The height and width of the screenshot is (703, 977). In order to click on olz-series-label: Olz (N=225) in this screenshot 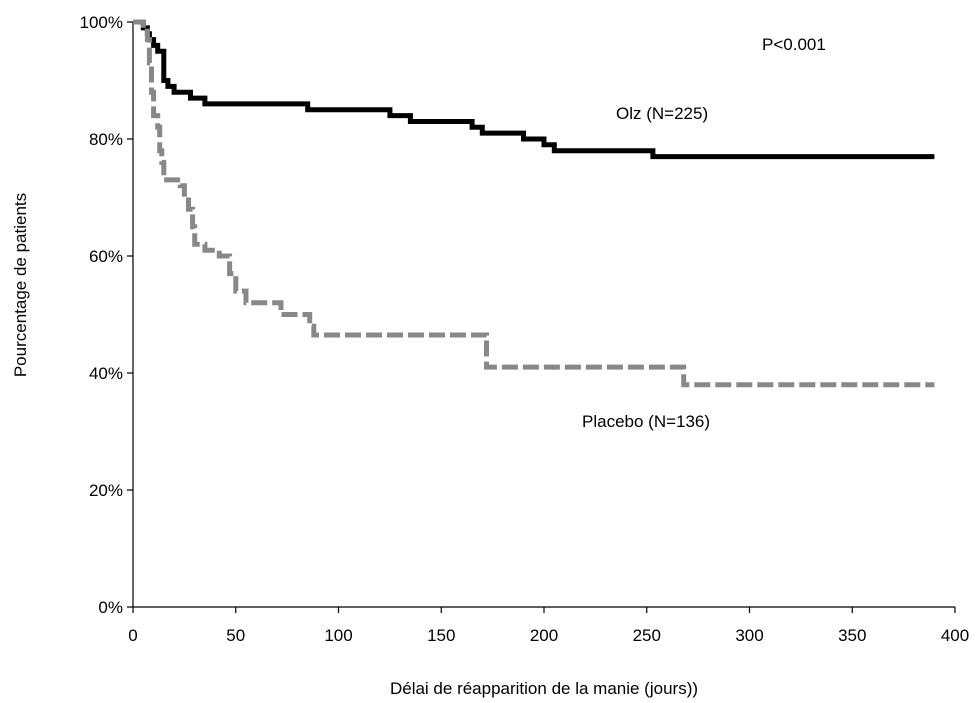, I will do `click(662, 113)`.